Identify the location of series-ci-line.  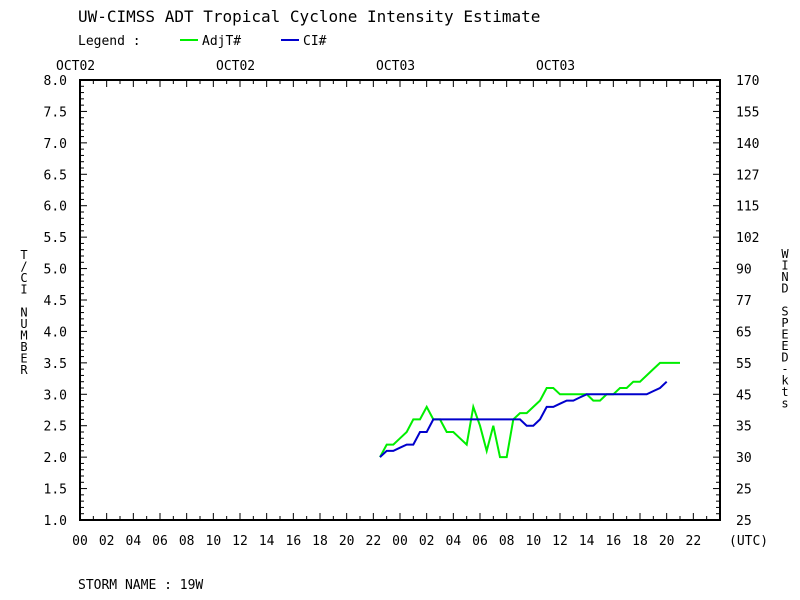
(523, 419).